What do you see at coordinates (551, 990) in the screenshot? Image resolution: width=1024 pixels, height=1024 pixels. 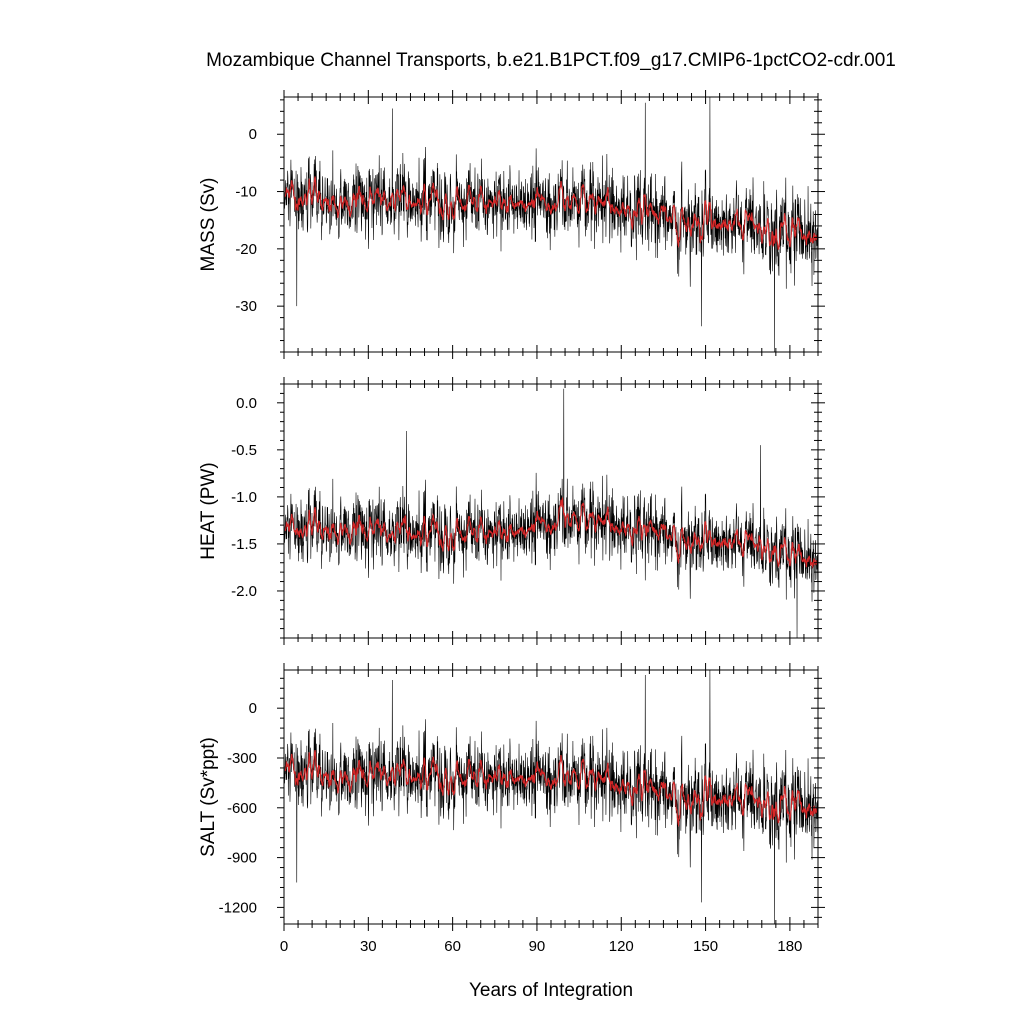 I see `x-axis-label: Years of Integration` at bounding box center [551, 990].